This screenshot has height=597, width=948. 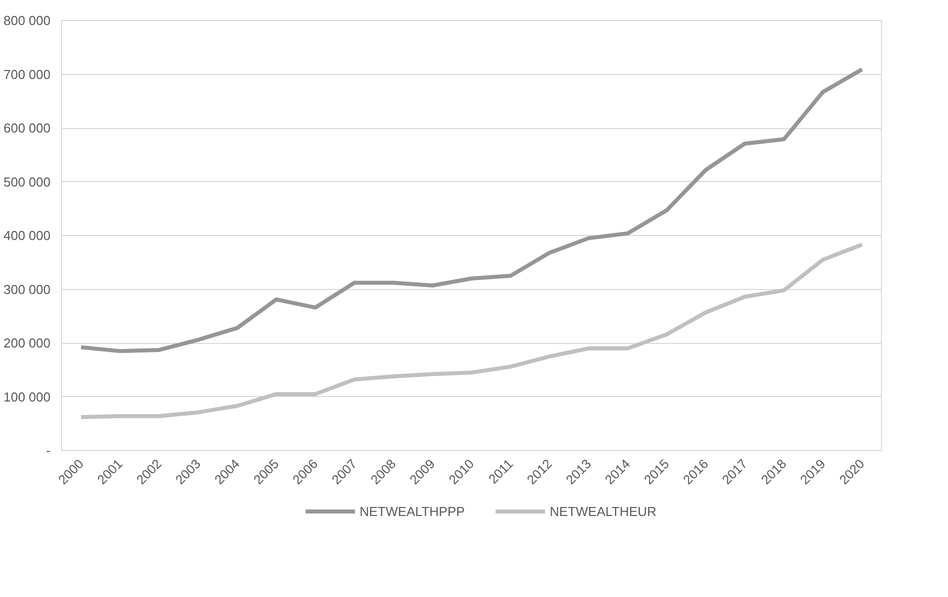 I want to click on y-tick-label: 600 000, so click(x=27, y=128).